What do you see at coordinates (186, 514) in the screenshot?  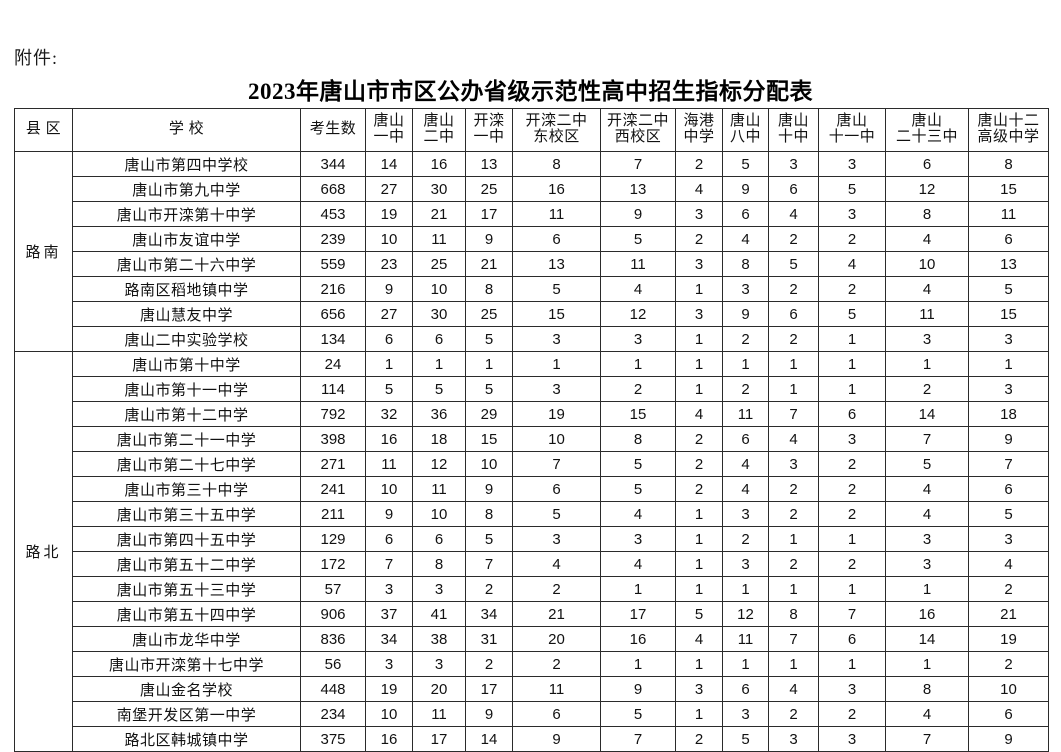 I see `school-name-cell: 唐山市第三十五中学` at bounding box center [186, 514].